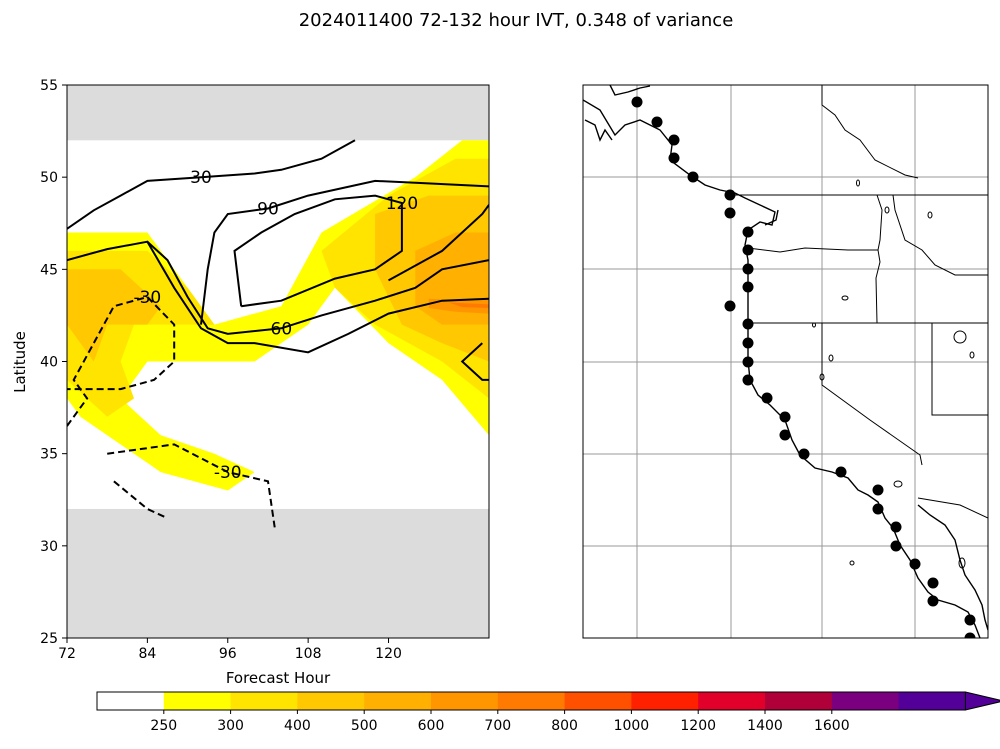 The height and width of the screenshot is (749, 1000). Describe the element at coordinates (632, 726) in the screenshot. I see `colorbar-tick-label: 1000` at that location.